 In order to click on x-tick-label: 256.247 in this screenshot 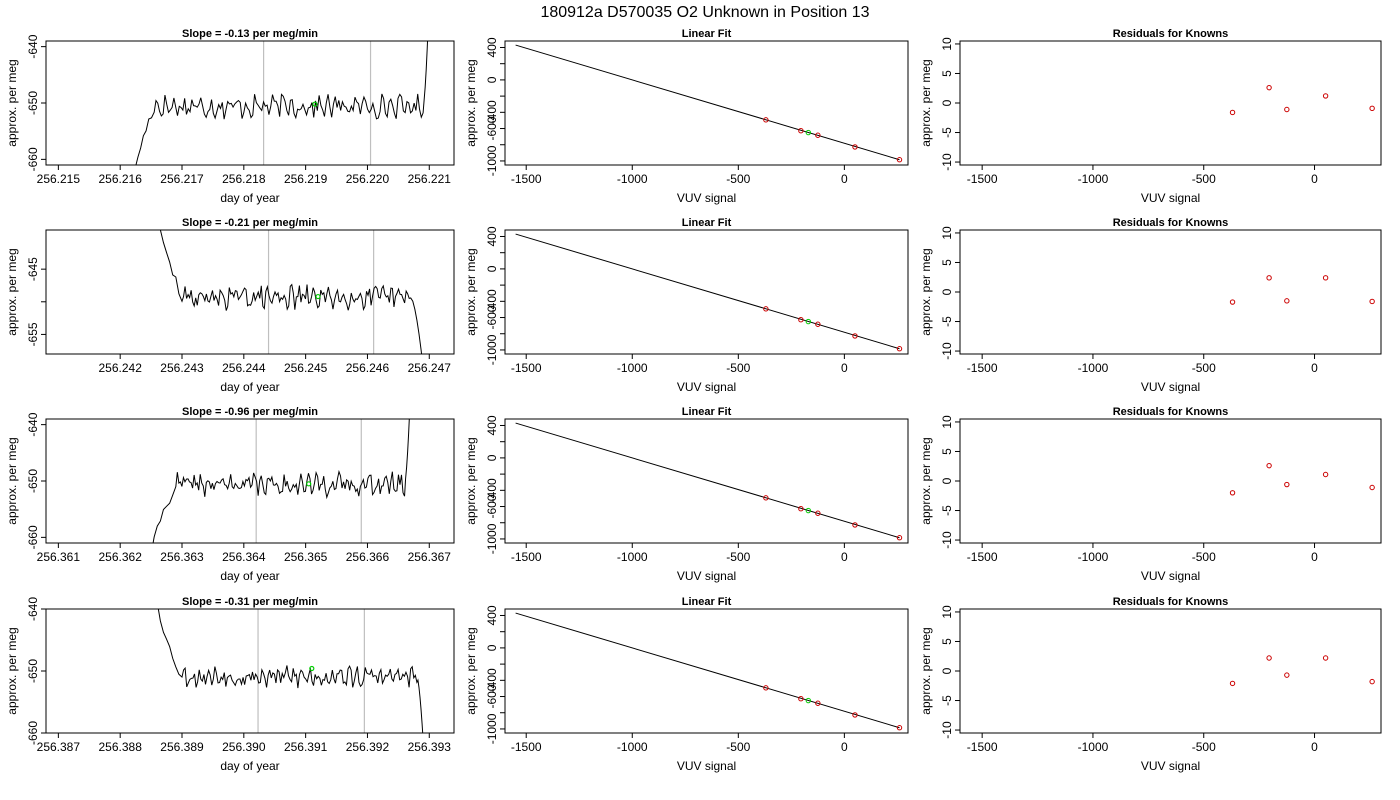, I will do `click(430, 368)`.